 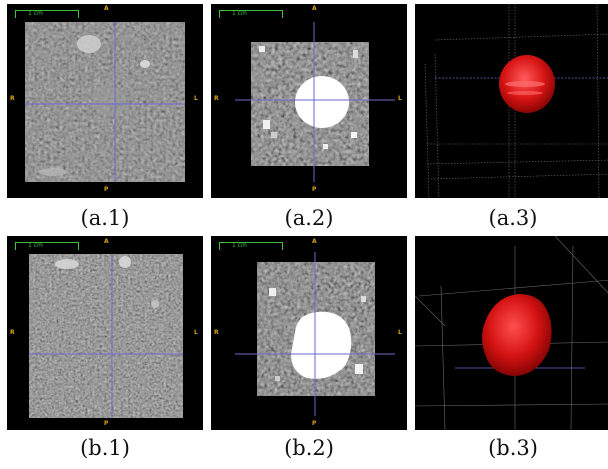 What do you see at coordinates (105, 218) in the screenshot?
I see `caption-a1: (a.1)` at bounding box center [105, 218].